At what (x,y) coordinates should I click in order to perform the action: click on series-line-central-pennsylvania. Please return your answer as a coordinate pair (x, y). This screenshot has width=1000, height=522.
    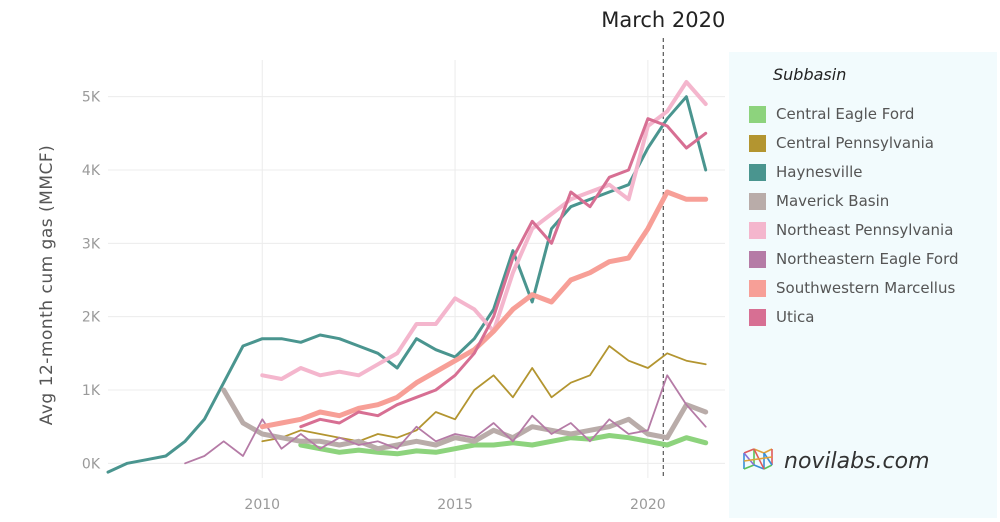
    Looking at the image, I should click on (484, 394).